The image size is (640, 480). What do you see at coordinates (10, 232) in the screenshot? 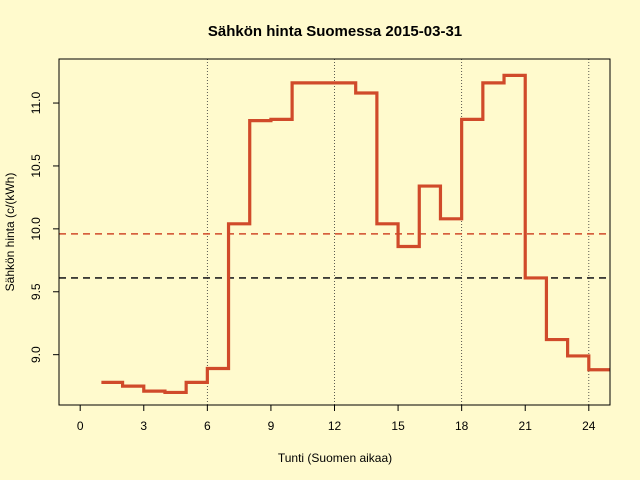
I see `y-axis-label: Sähkön hinta (c/(kWh)` at bounding box center [10, 232].